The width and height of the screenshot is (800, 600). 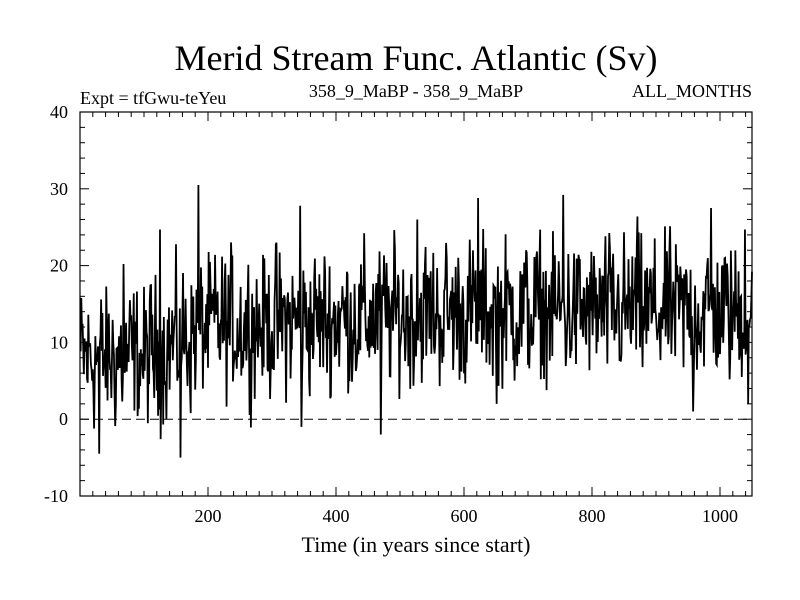 I want to click on y-tick-label: 30, so click(x=59, y=189).